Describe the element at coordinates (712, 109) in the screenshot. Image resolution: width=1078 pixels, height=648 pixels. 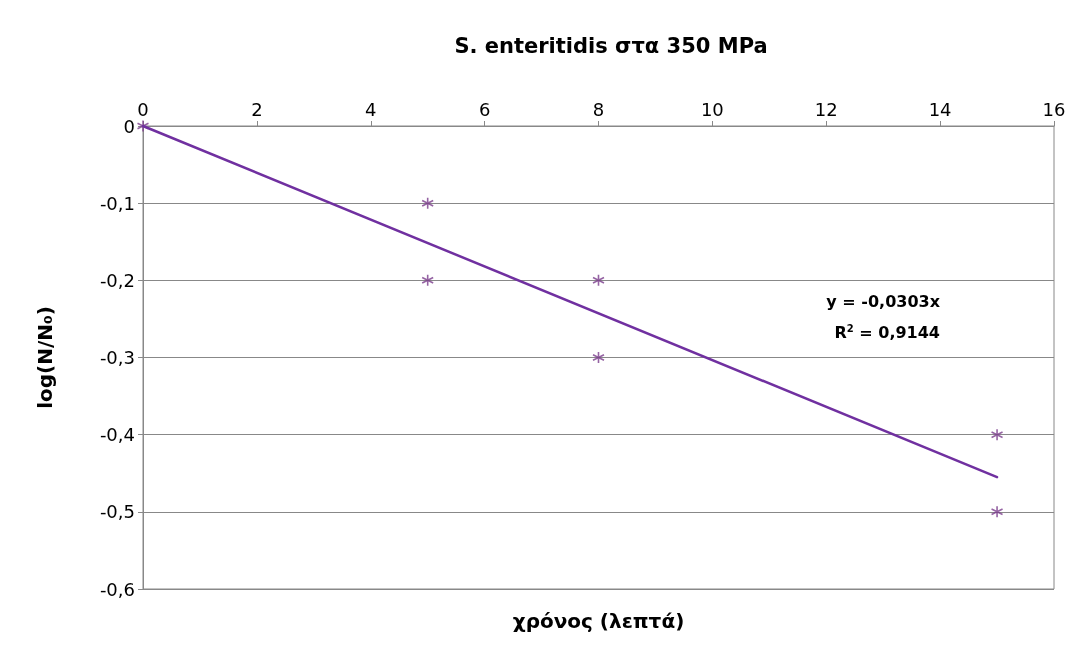
I see `x-tick-label: 10` at that location.